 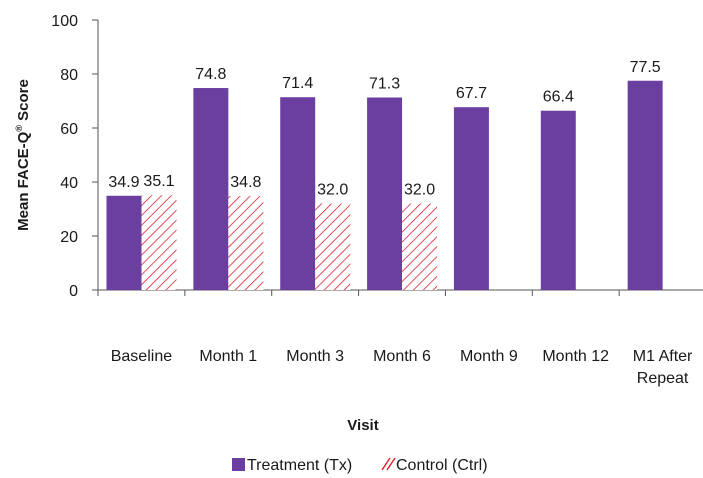 I want to click on x-tick-label-0: Baseline, so click(x=141, y=356).